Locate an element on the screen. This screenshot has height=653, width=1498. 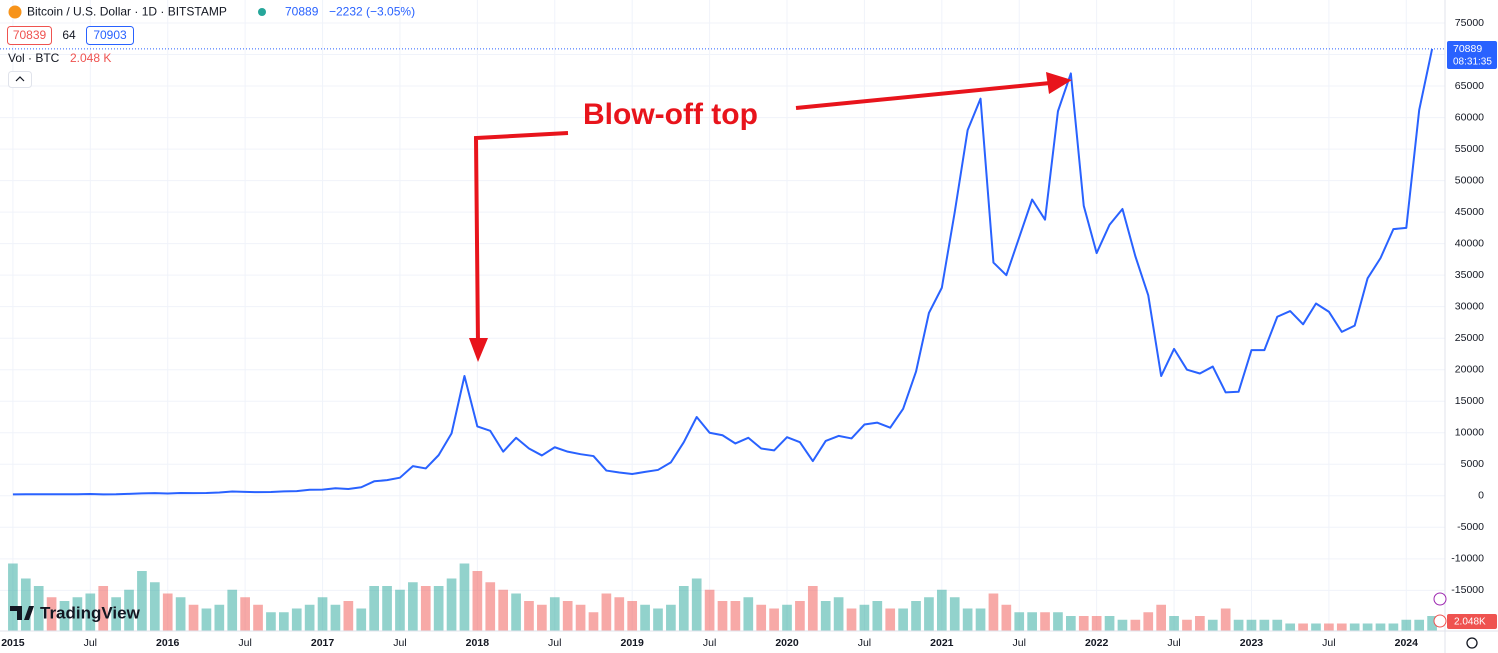
y-tick-label: -5000 is located at coordinates (1470, 527).